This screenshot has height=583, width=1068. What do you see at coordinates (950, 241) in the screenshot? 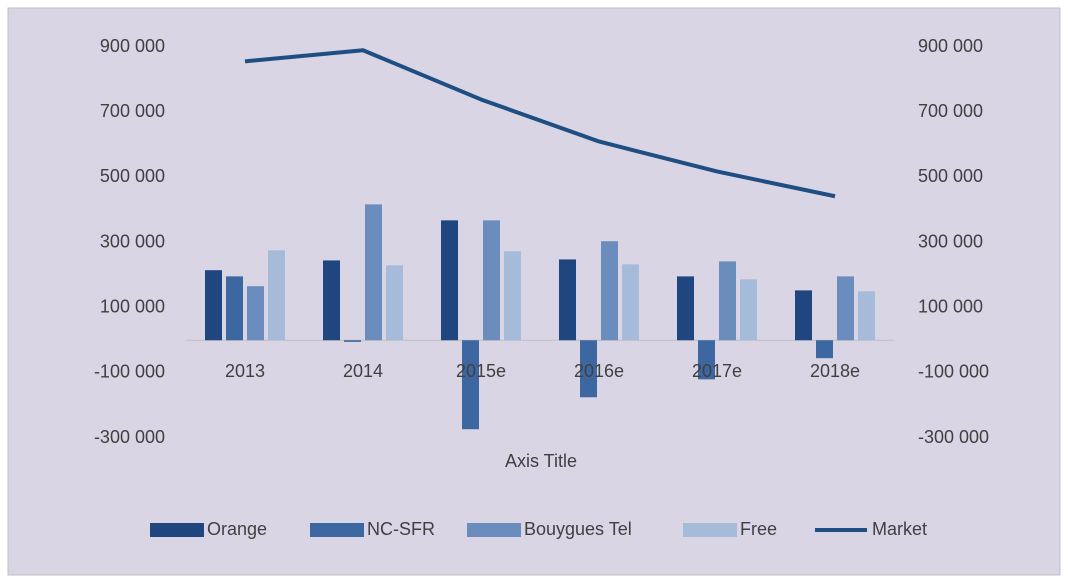
I see `y2-tick-label: 300 000` at bounding box center [950, 241].